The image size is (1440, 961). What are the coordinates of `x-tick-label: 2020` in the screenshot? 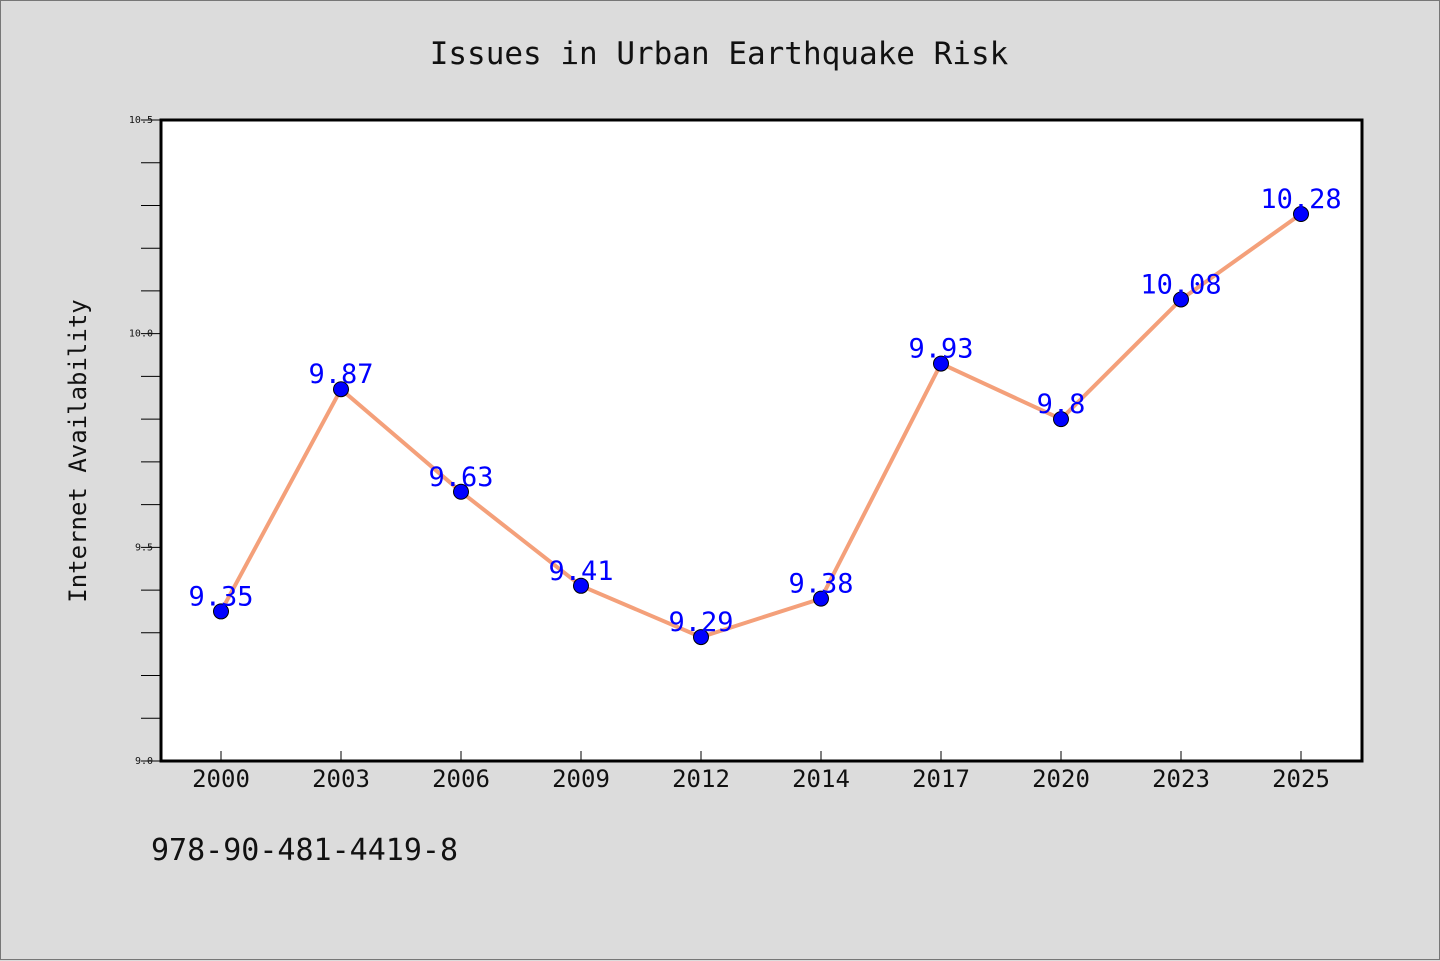 It's located at (1061, 779).